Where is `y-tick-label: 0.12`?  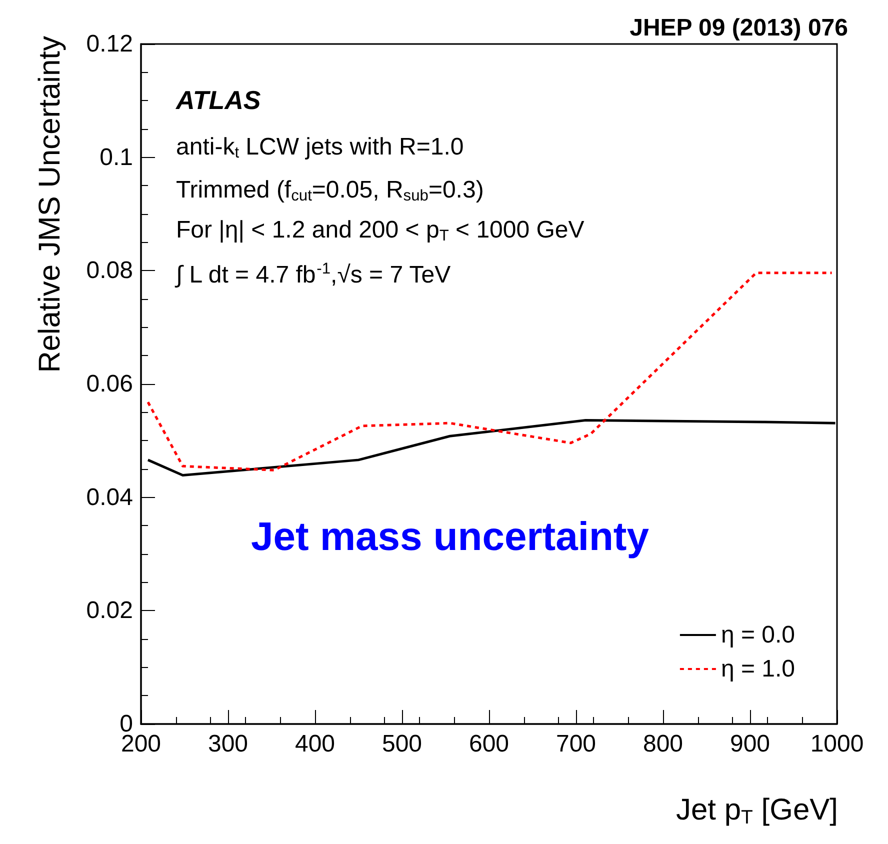 y-tick-label: 0.12 is located at coordinates (109, 44).